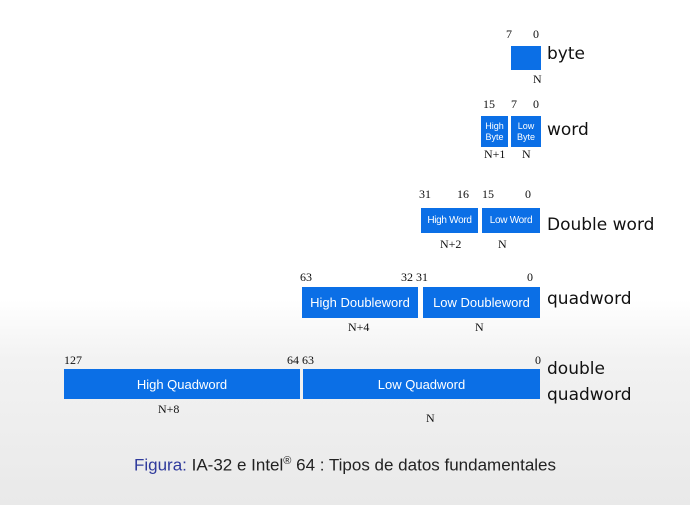 This screenshot has height=505, width=690. I want to click on doubleword-bit-mid-high: 16, so click(463, 194).